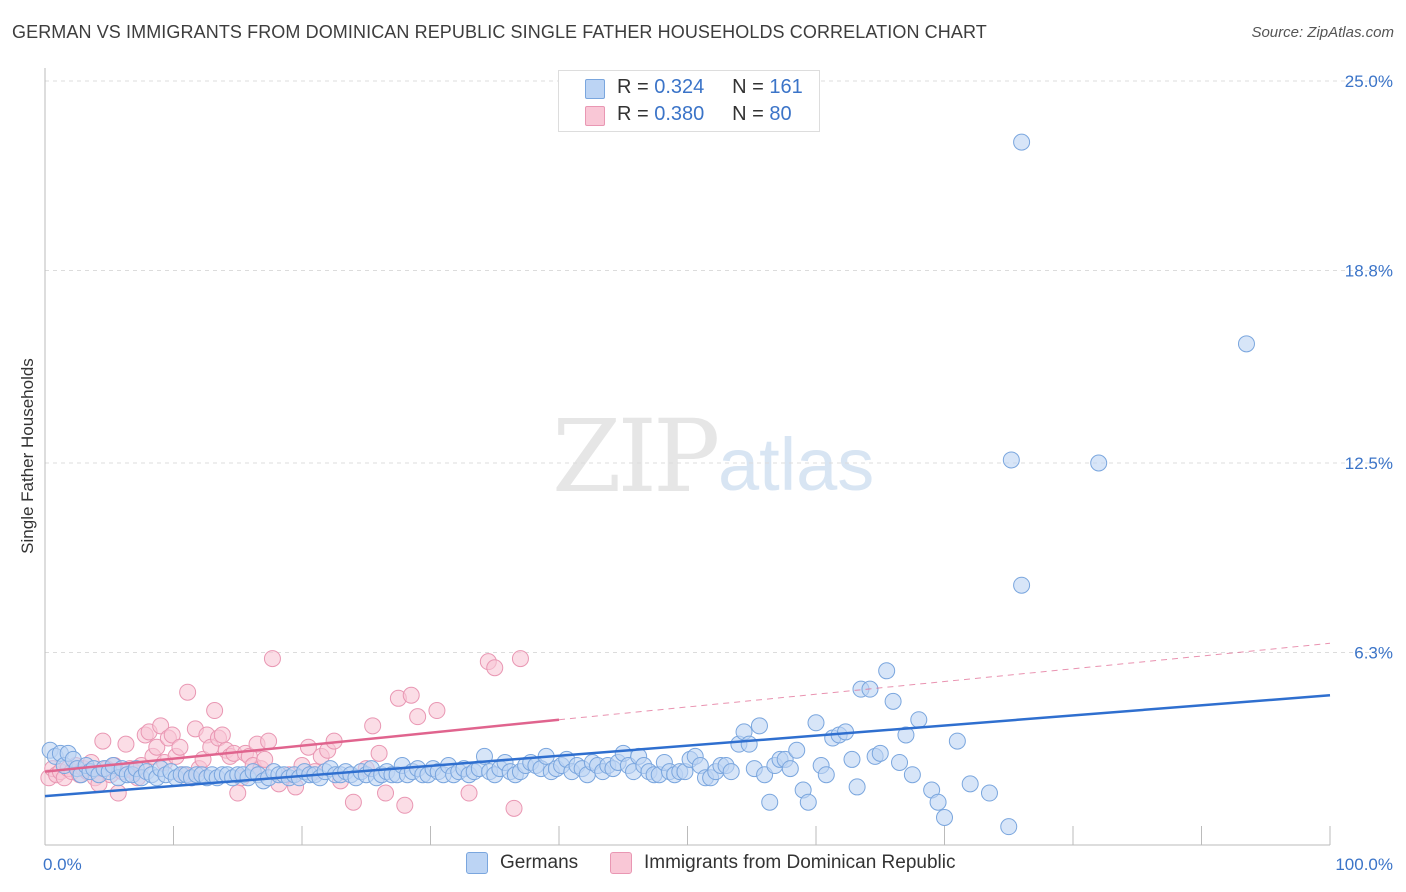  What do you see at coordinates (1369, 463) in the screenshot?
I see `y-tick-label: 12.5%` at bounding box center [1369, 463].